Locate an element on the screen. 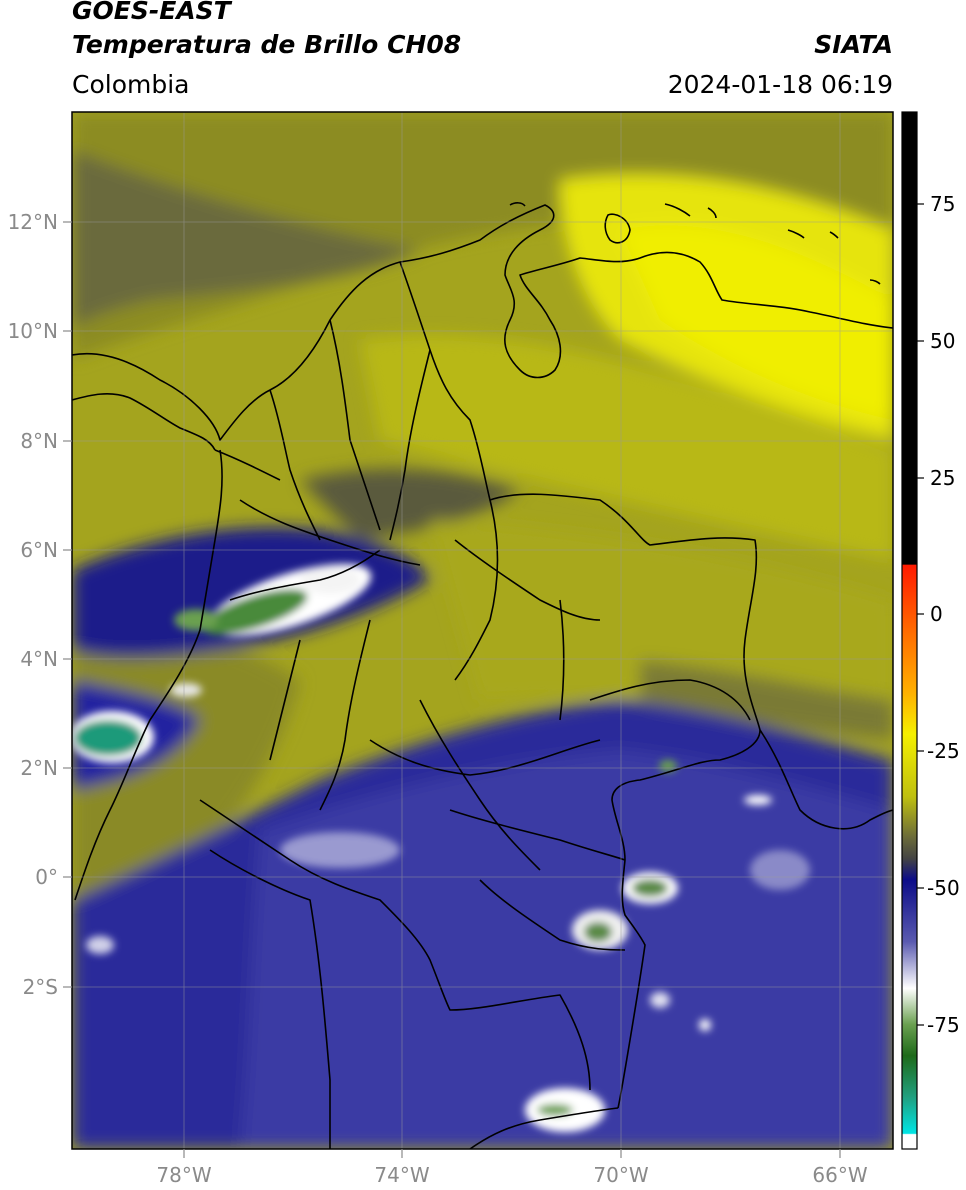 The image size is (966, 1190). colorbar-label: -50 is located at coordinates (943, 888).